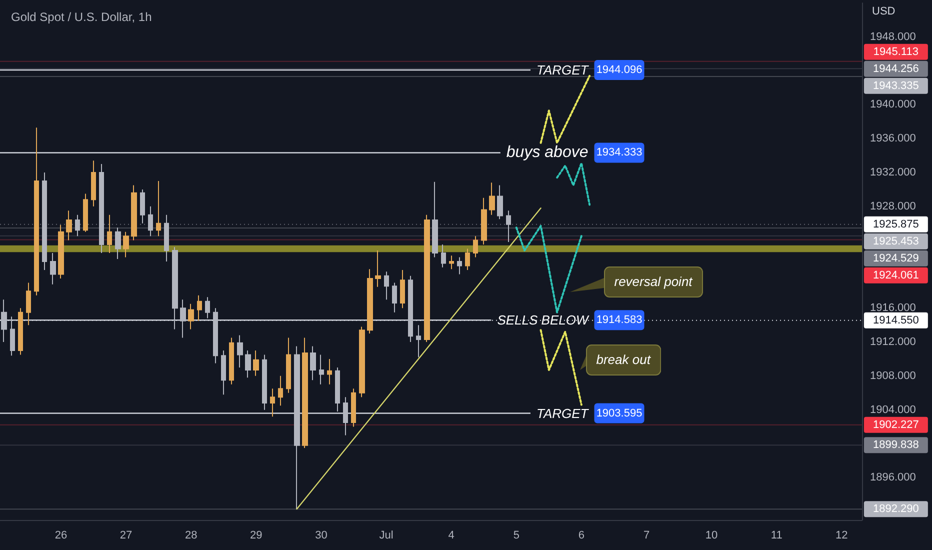  Describe the element at coordinates (386, 536) in the screenshot. I see `x-tick-label: Jul` at that location.